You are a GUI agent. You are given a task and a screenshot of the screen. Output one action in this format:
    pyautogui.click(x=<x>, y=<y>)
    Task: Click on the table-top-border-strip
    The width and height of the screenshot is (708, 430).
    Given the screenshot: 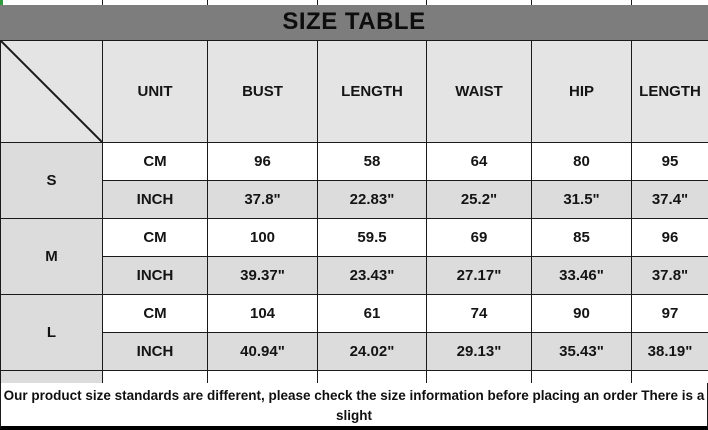 What is the action you would take?
    pyautogui.click(x=354, y=2)
    